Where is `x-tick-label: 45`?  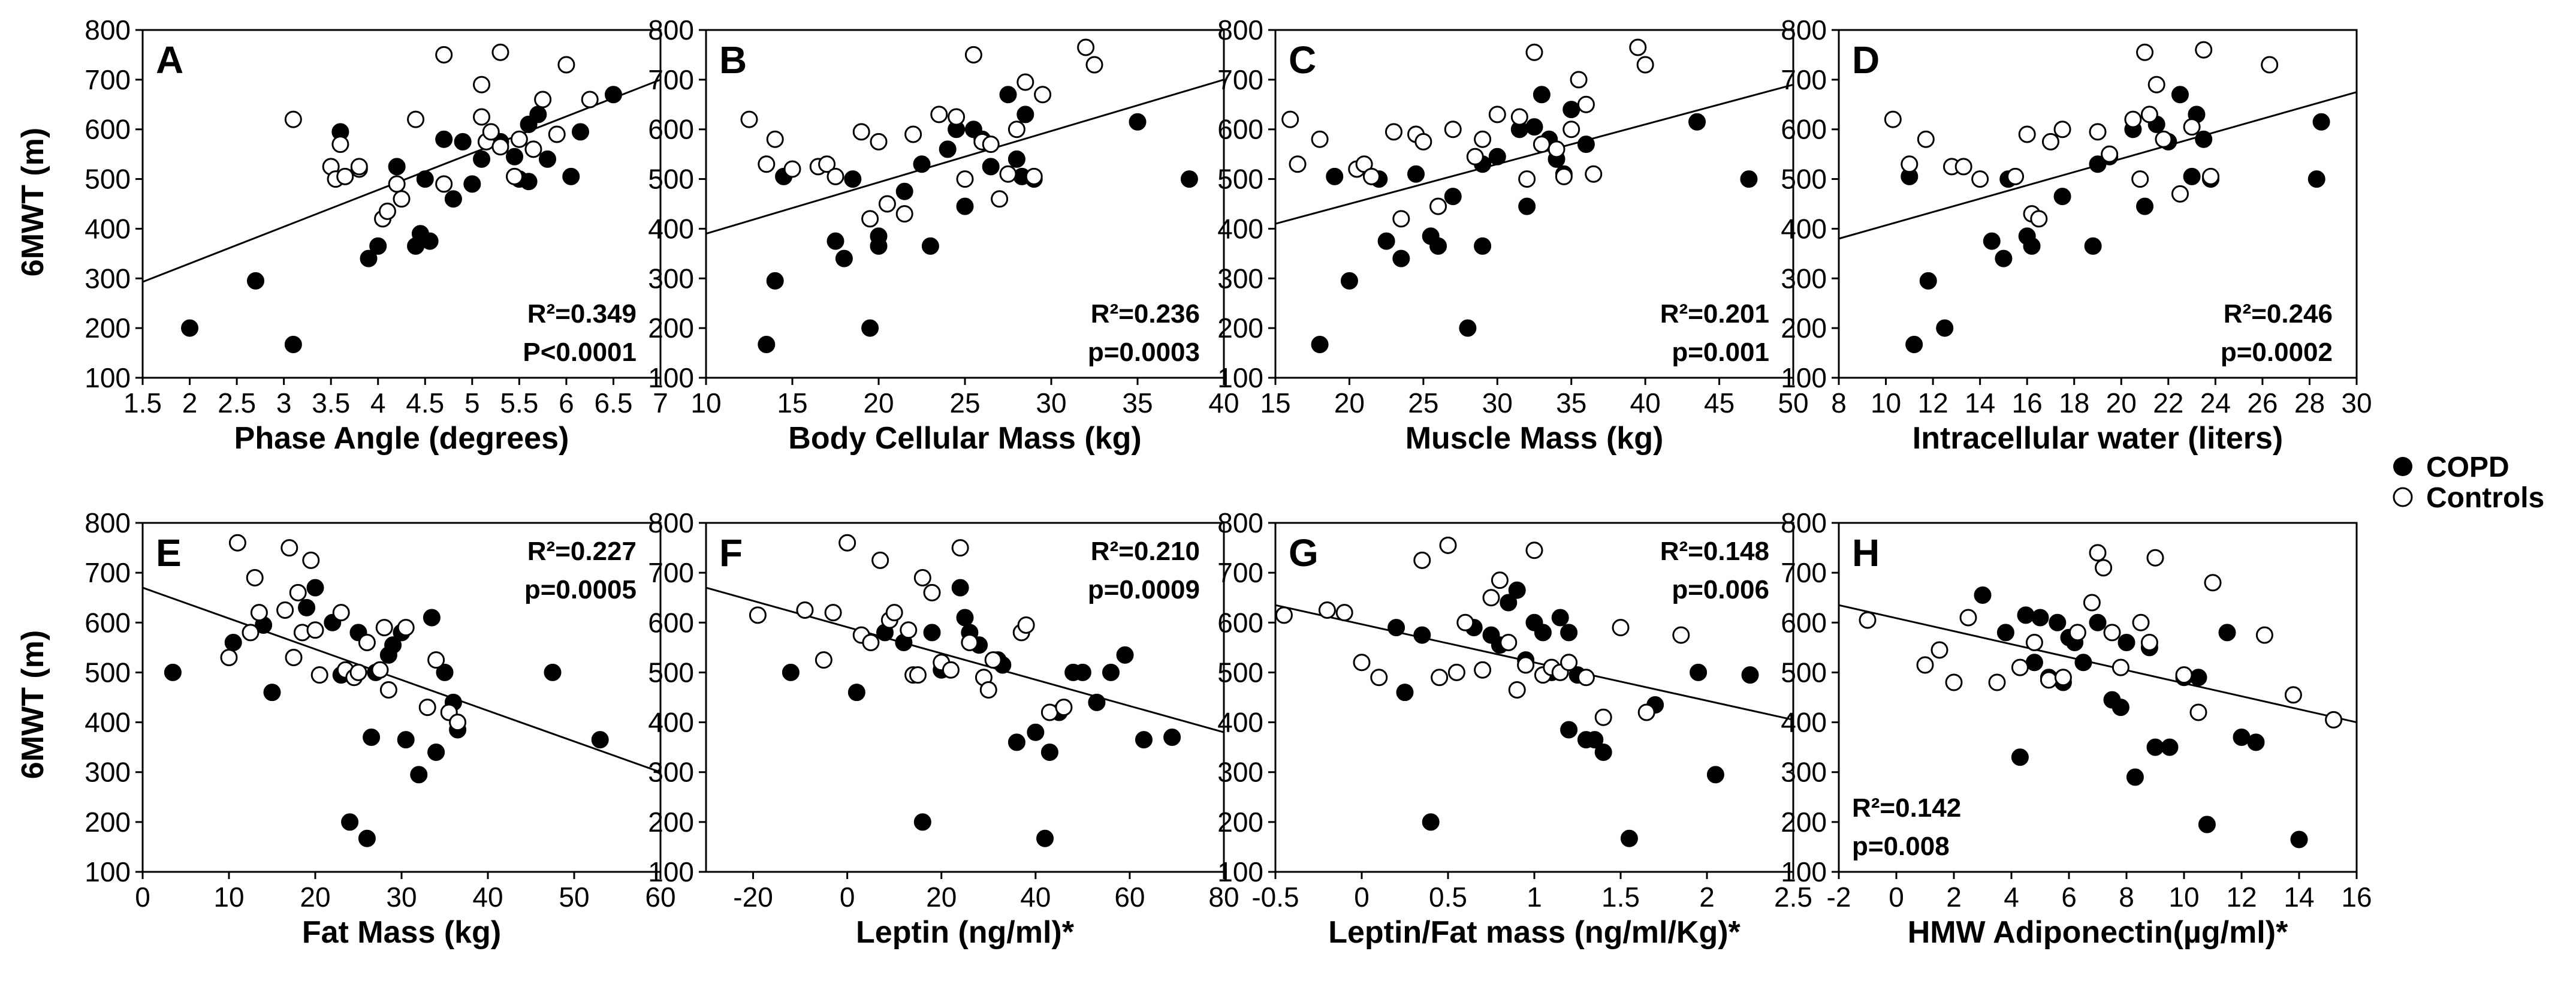 x-tick-label: 45 is located at coordinates (1720, 403).